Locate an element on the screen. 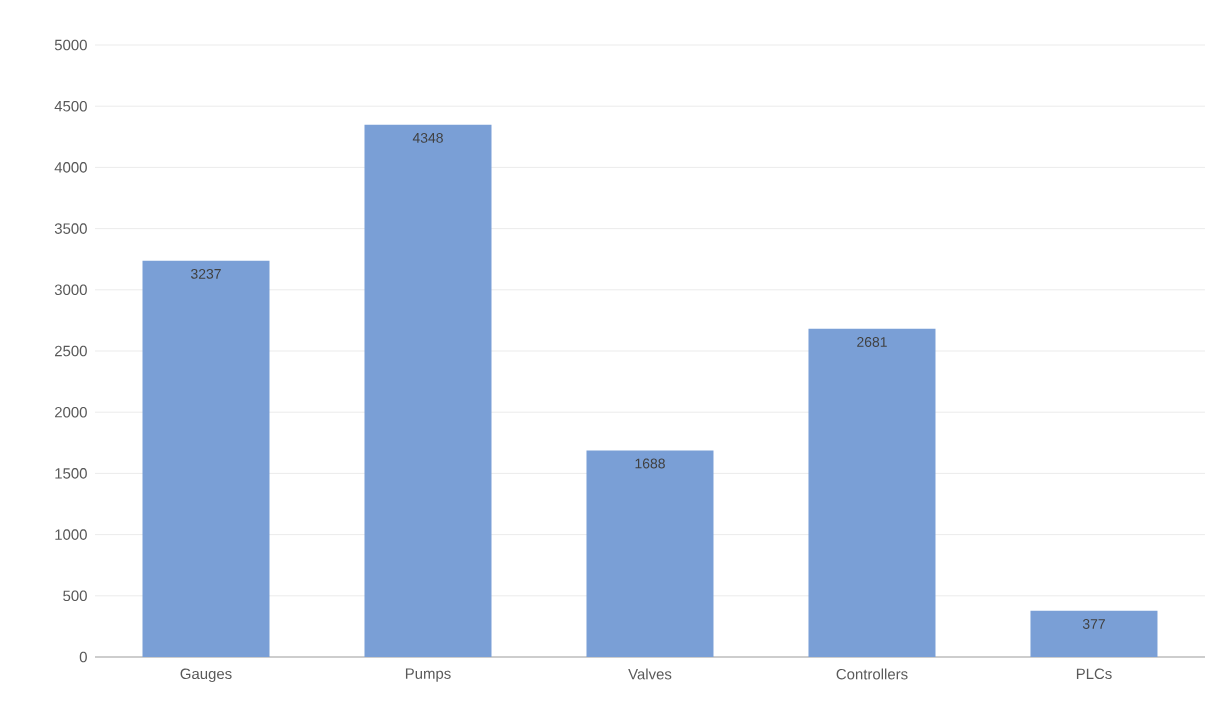  y-tick-label: 4500 is located at coordinates (70, 106).